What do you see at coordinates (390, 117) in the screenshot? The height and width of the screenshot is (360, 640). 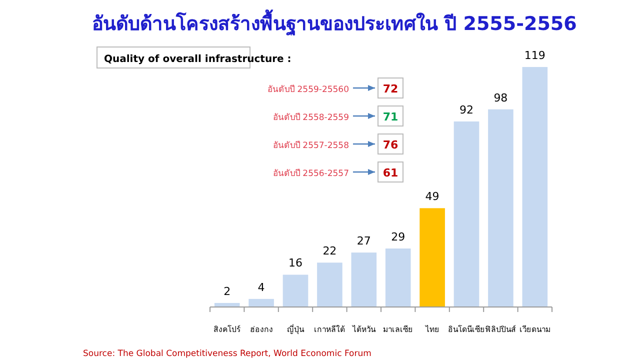 I see `annotation: 71` at bounding box center [390, 117].